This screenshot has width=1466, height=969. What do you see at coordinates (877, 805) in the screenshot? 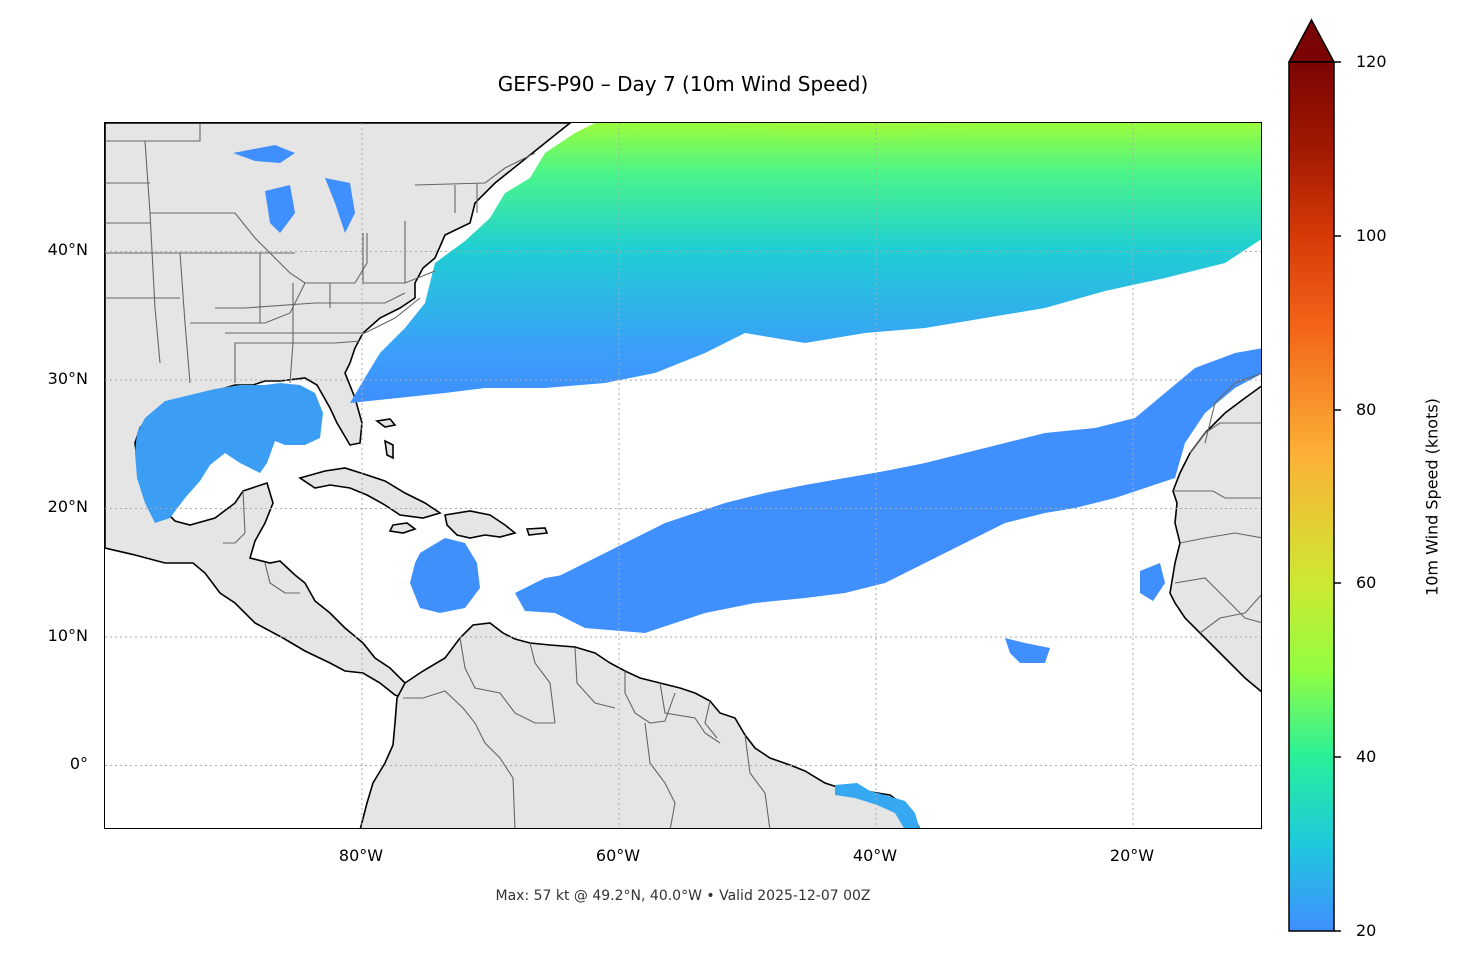
I see `wind-brazil-coast` at bounding box center [877, 805].